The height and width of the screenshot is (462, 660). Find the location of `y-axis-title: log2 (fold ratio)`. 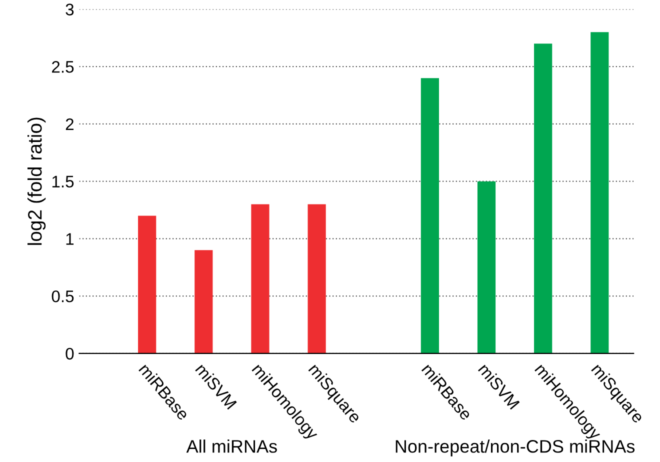

y-axis-title: log2 (fold ratio) is located at coordinates (36, 181).